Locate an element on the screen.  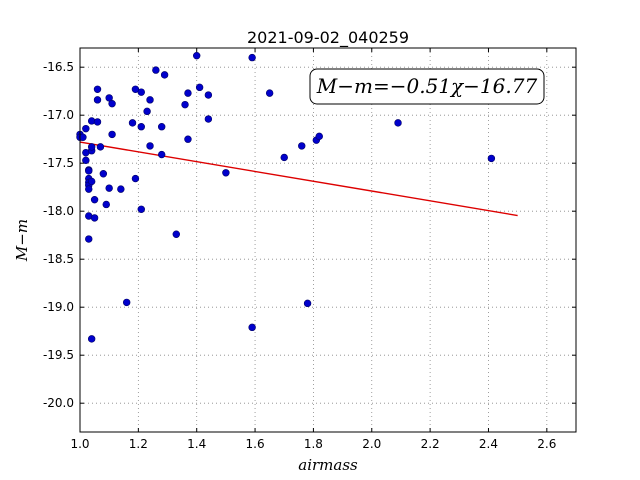
x-tick-label: 1.2 is located at coordinates (138, 444).